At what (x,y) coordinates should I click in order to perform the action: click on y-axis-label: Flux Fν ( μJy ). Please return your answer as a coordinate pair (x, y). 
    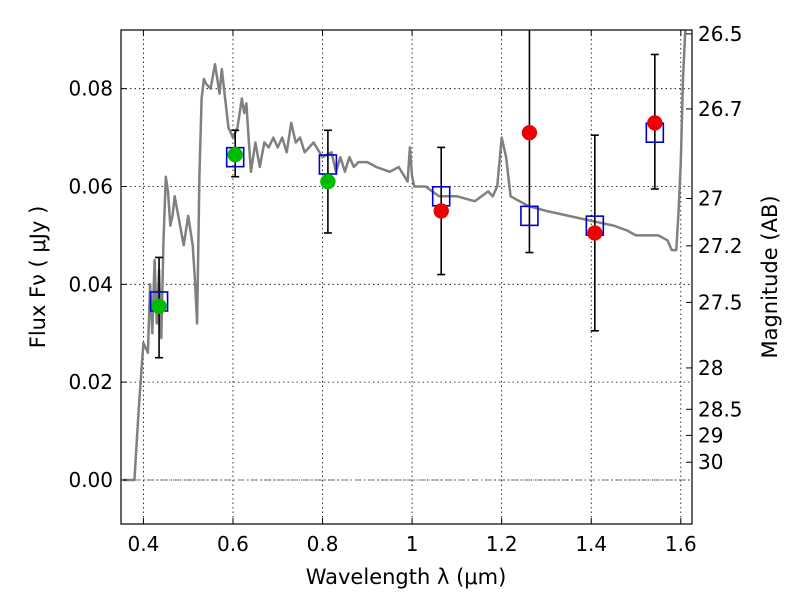
    Looking at the image, I should click on (38, 277).